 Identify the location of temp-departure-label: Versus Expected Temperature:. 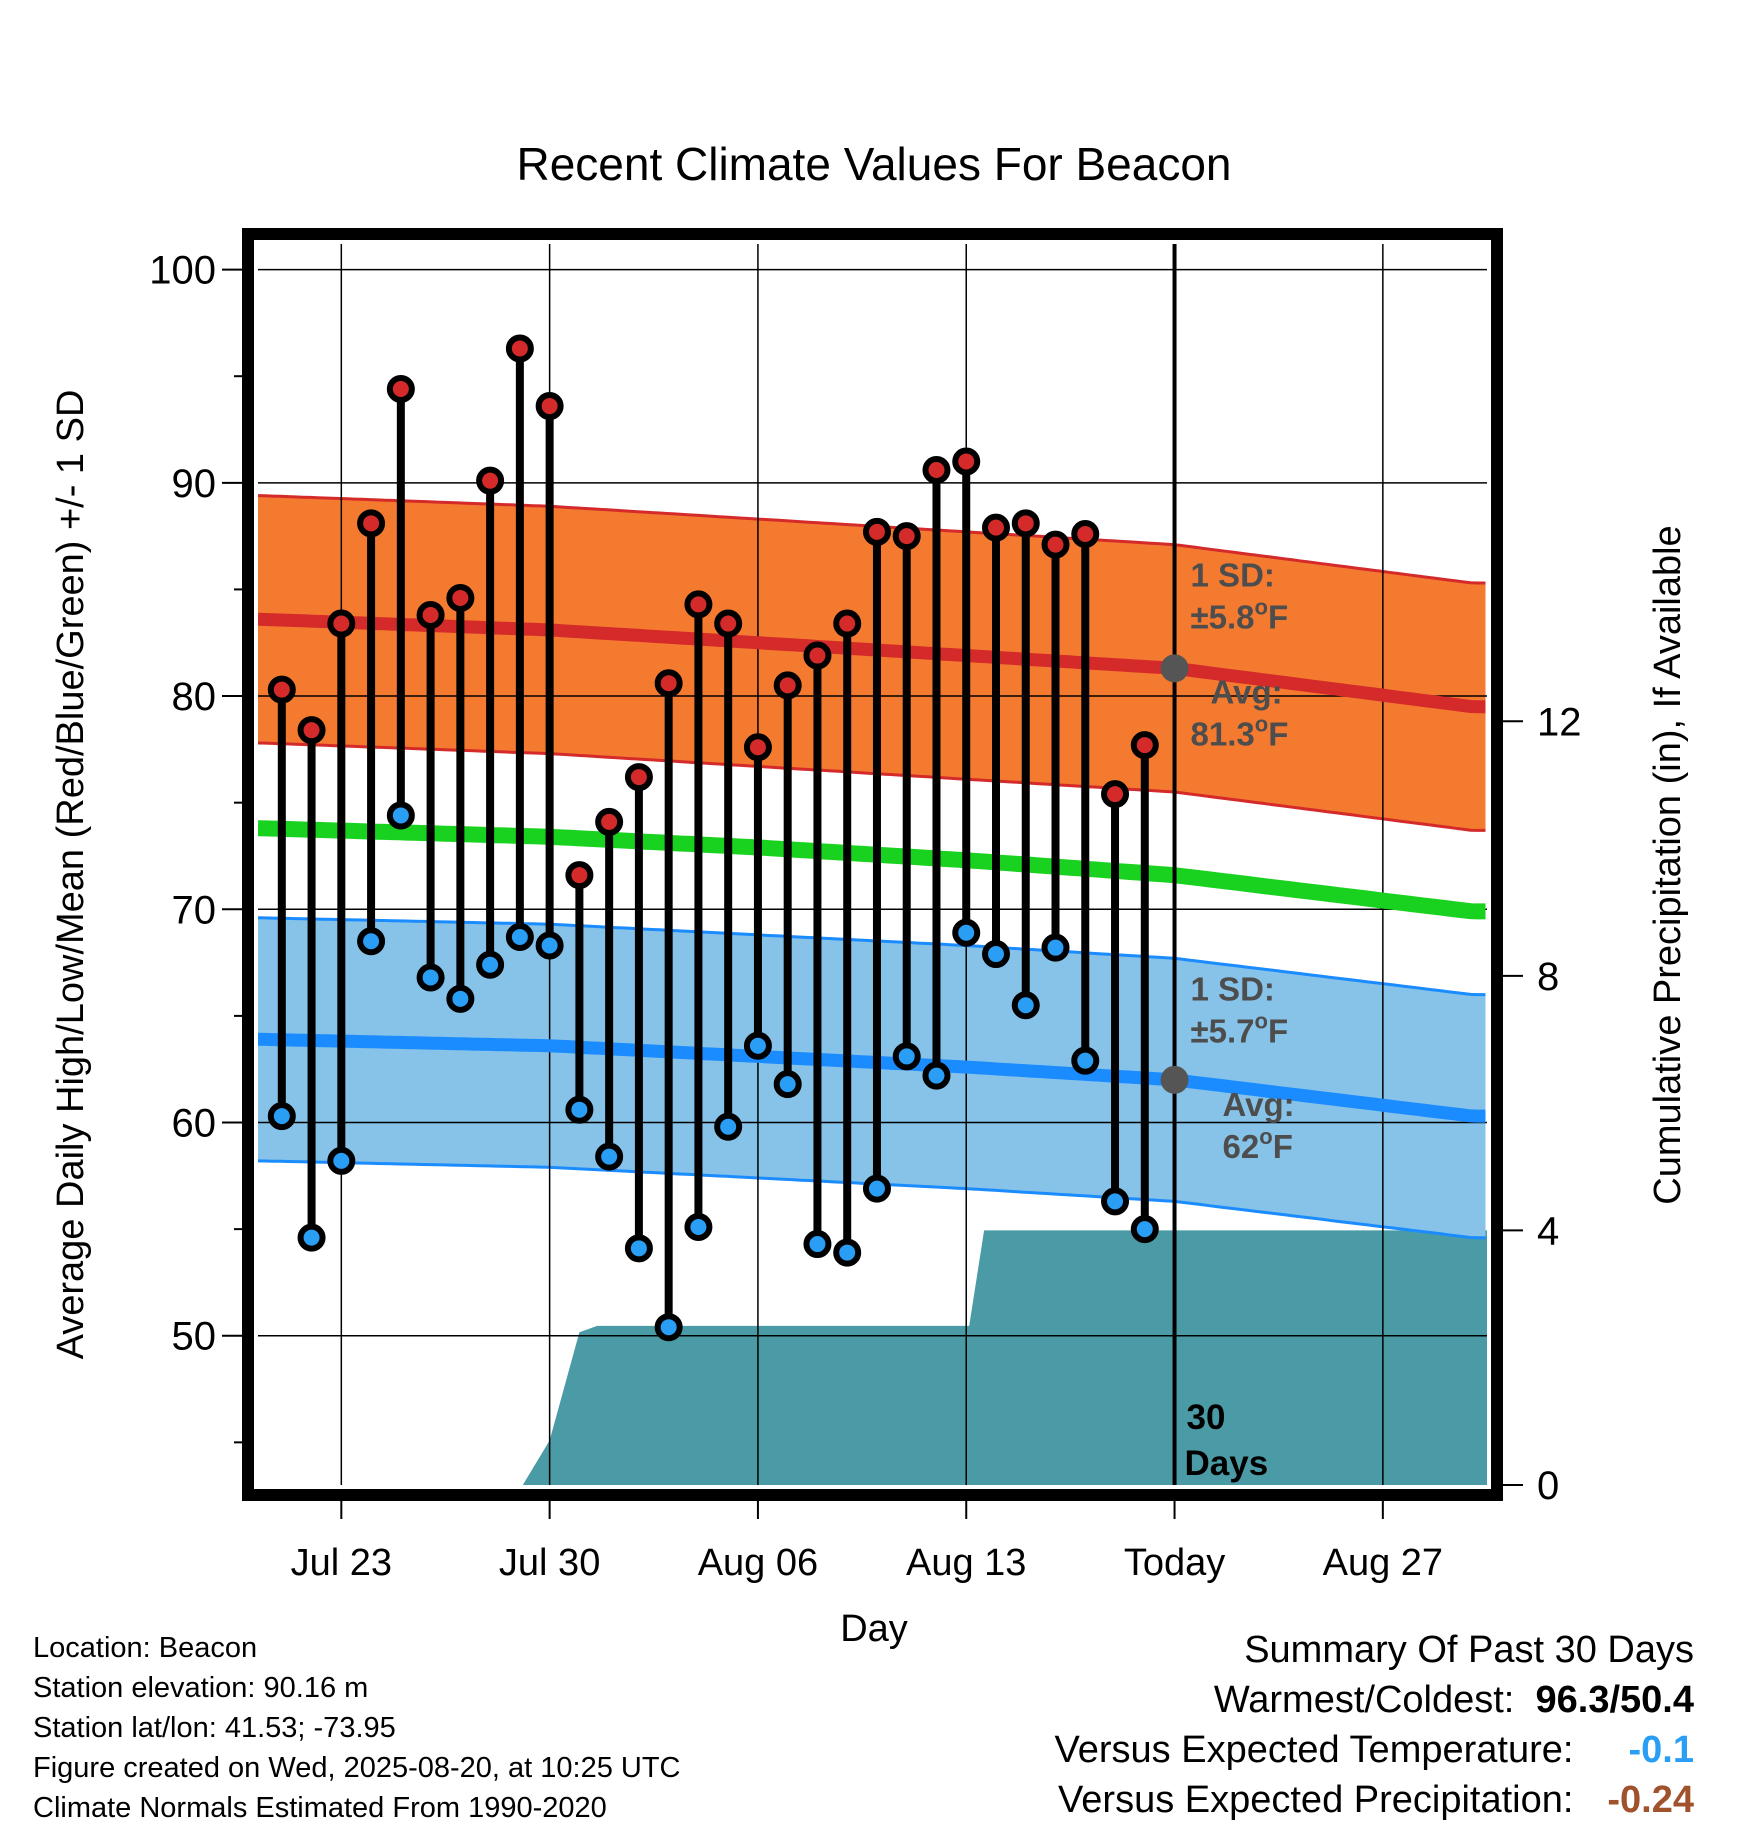
(1314, 1750).